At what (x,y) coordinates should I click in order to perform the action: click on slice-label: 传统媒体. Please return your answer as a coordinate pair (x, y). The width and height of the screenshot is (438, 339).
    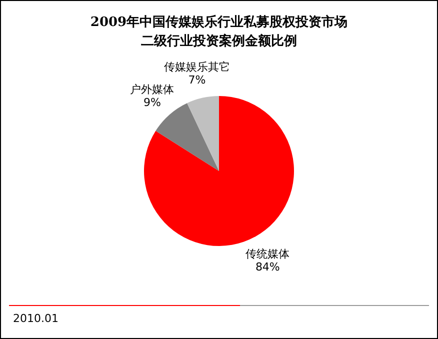
    Looking at the image, I should click on (268, 254).